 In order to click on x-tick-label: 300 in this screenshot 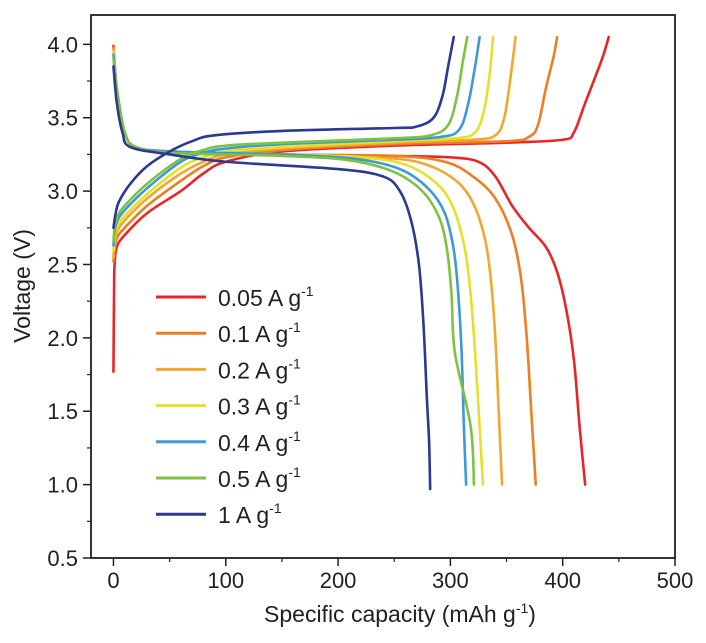, I will do `click(450, 580)`.